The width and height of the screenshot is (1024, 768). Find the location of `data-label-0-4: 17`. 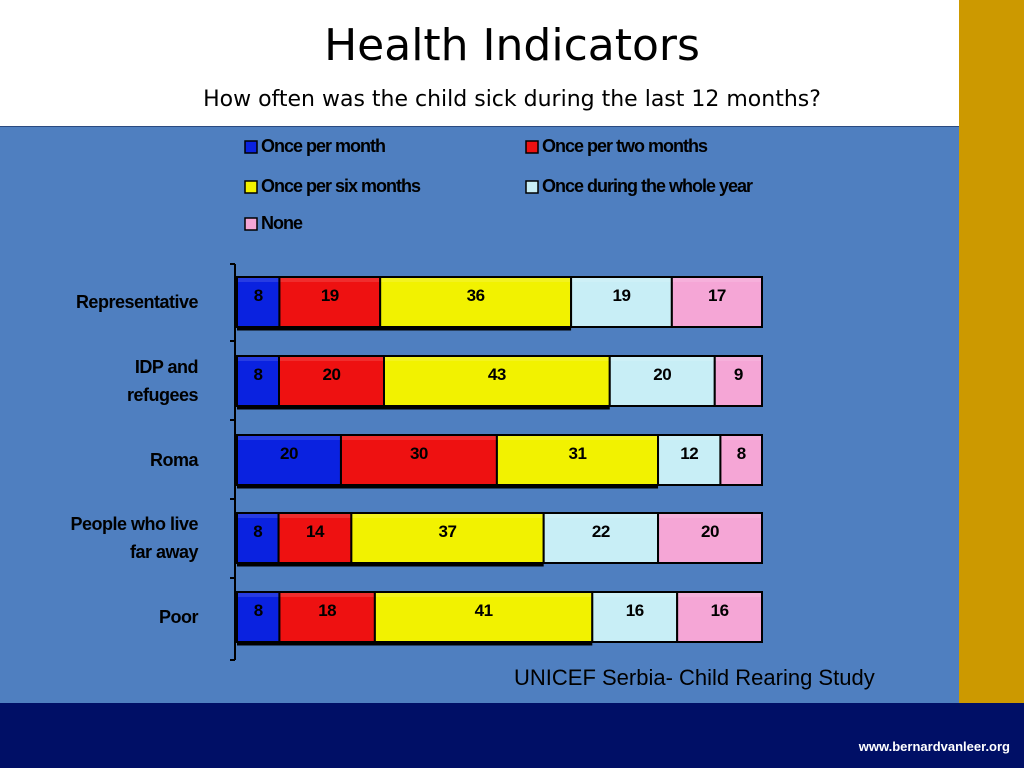

data-label-0-4: 17 is located at coordinates (717, 295).